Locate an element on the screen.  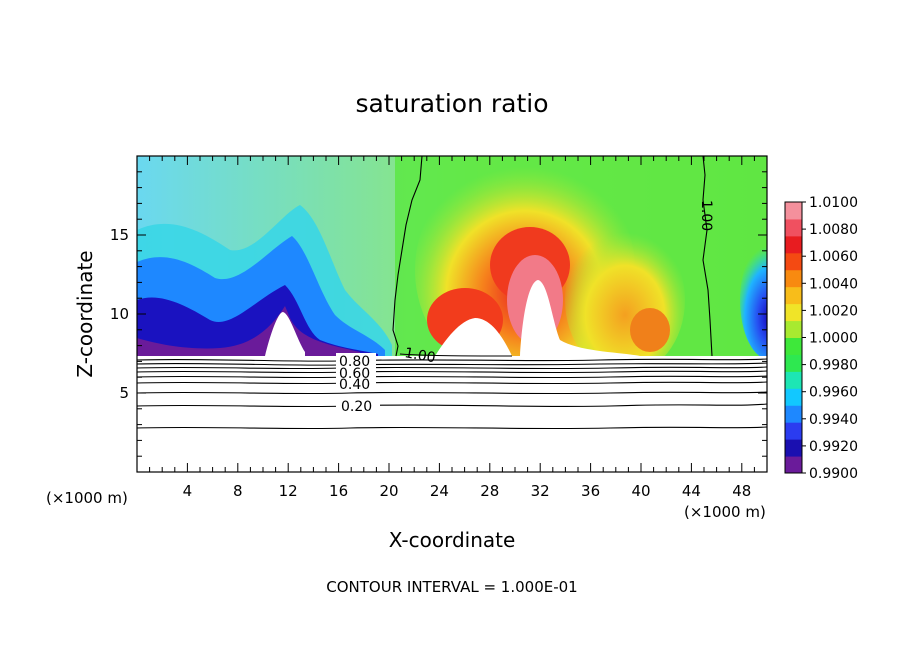
contour-line-f is located at coordinates (452, 383).